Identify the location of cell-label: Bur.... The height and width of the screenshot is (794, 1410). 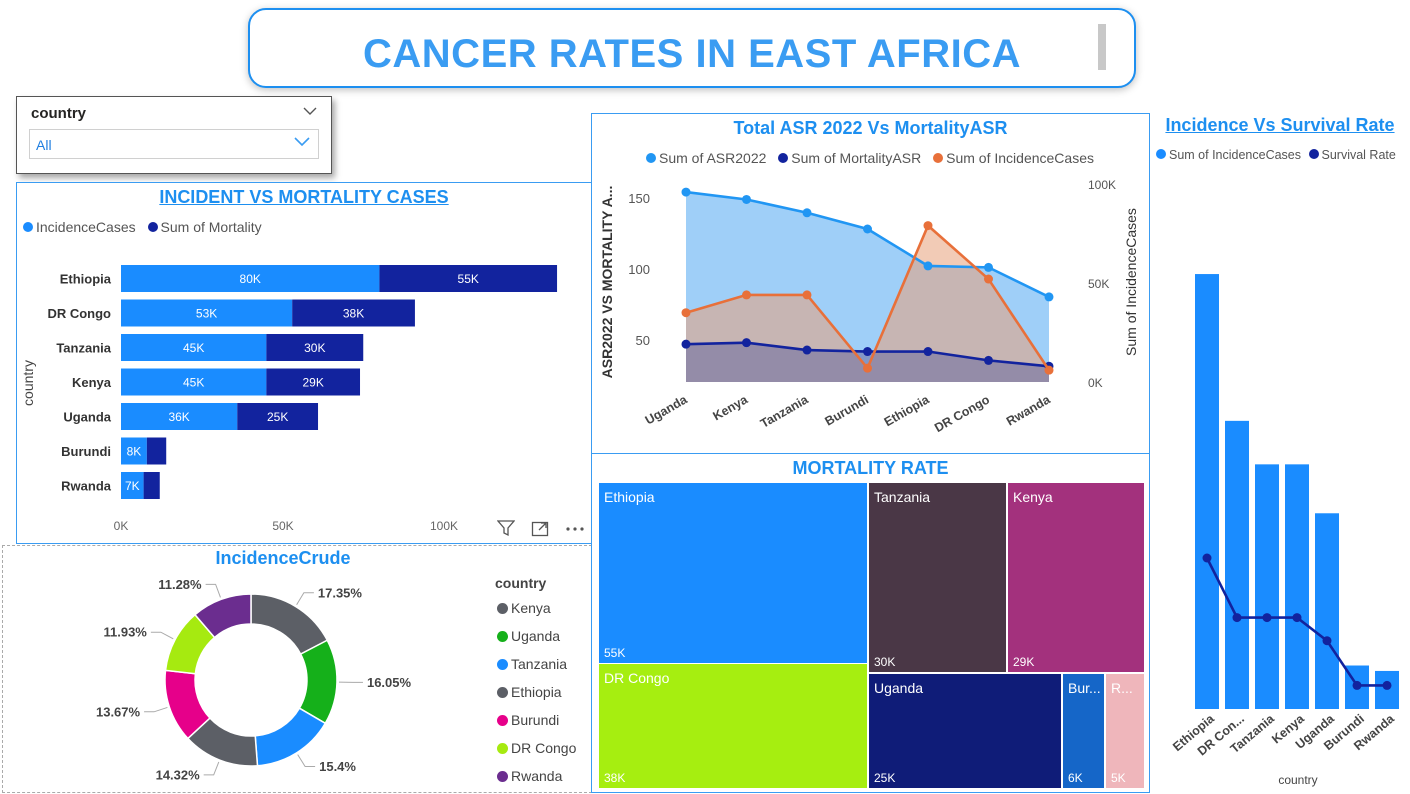
(1084, 688).